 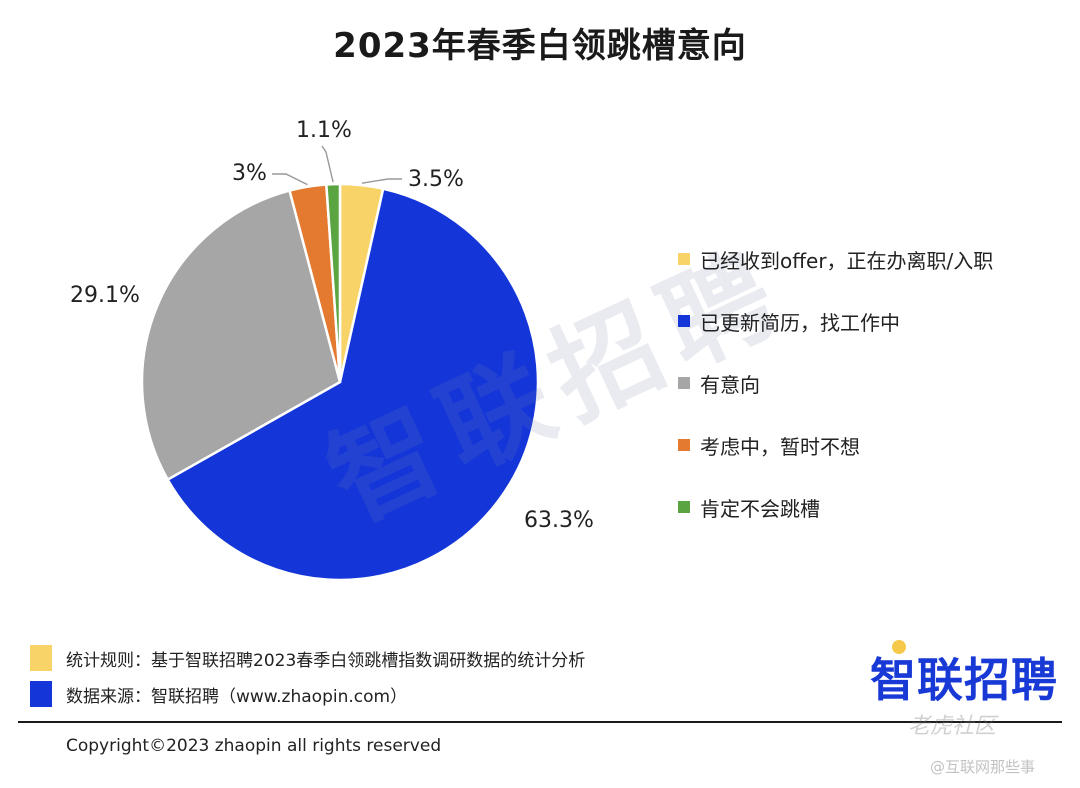 I want to click on zhaopin-logo: 智联招聘, so click(x=964, y=680).